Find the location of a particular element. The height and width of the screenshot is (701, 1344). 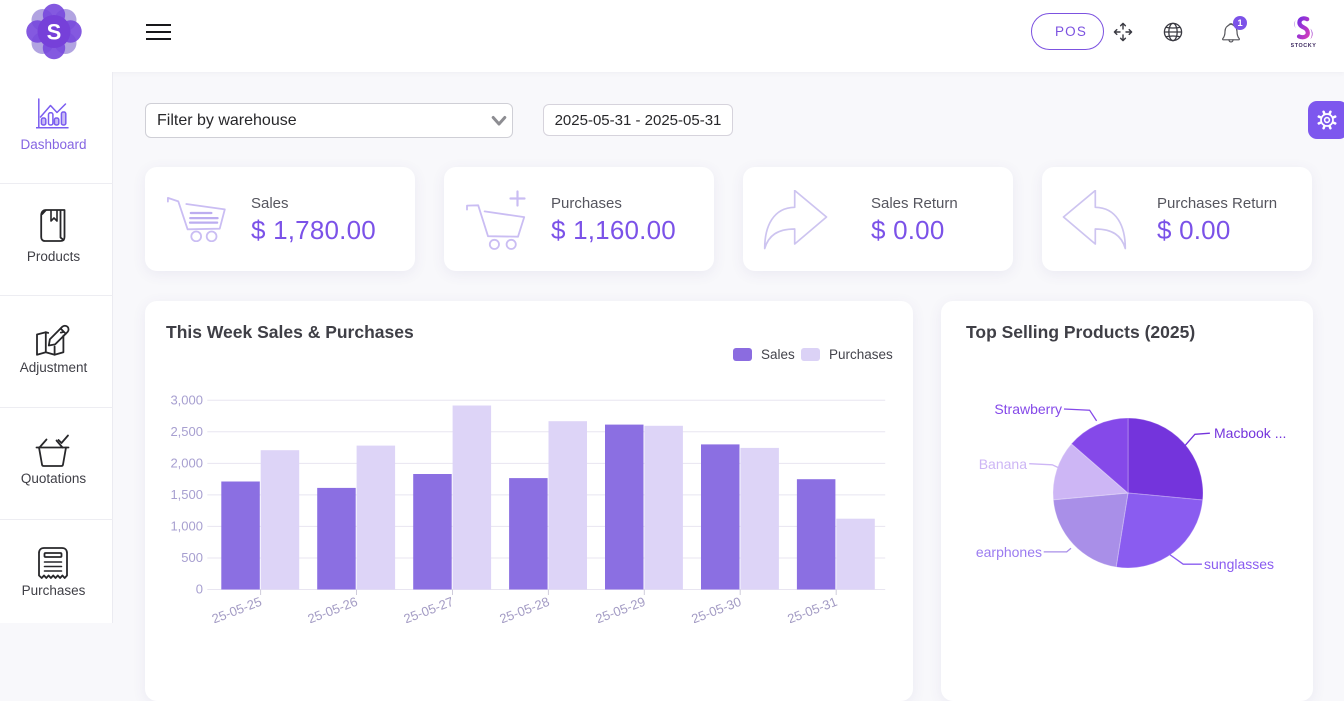

svg-text: 25-05-30 is located at coordinates (716, 608).